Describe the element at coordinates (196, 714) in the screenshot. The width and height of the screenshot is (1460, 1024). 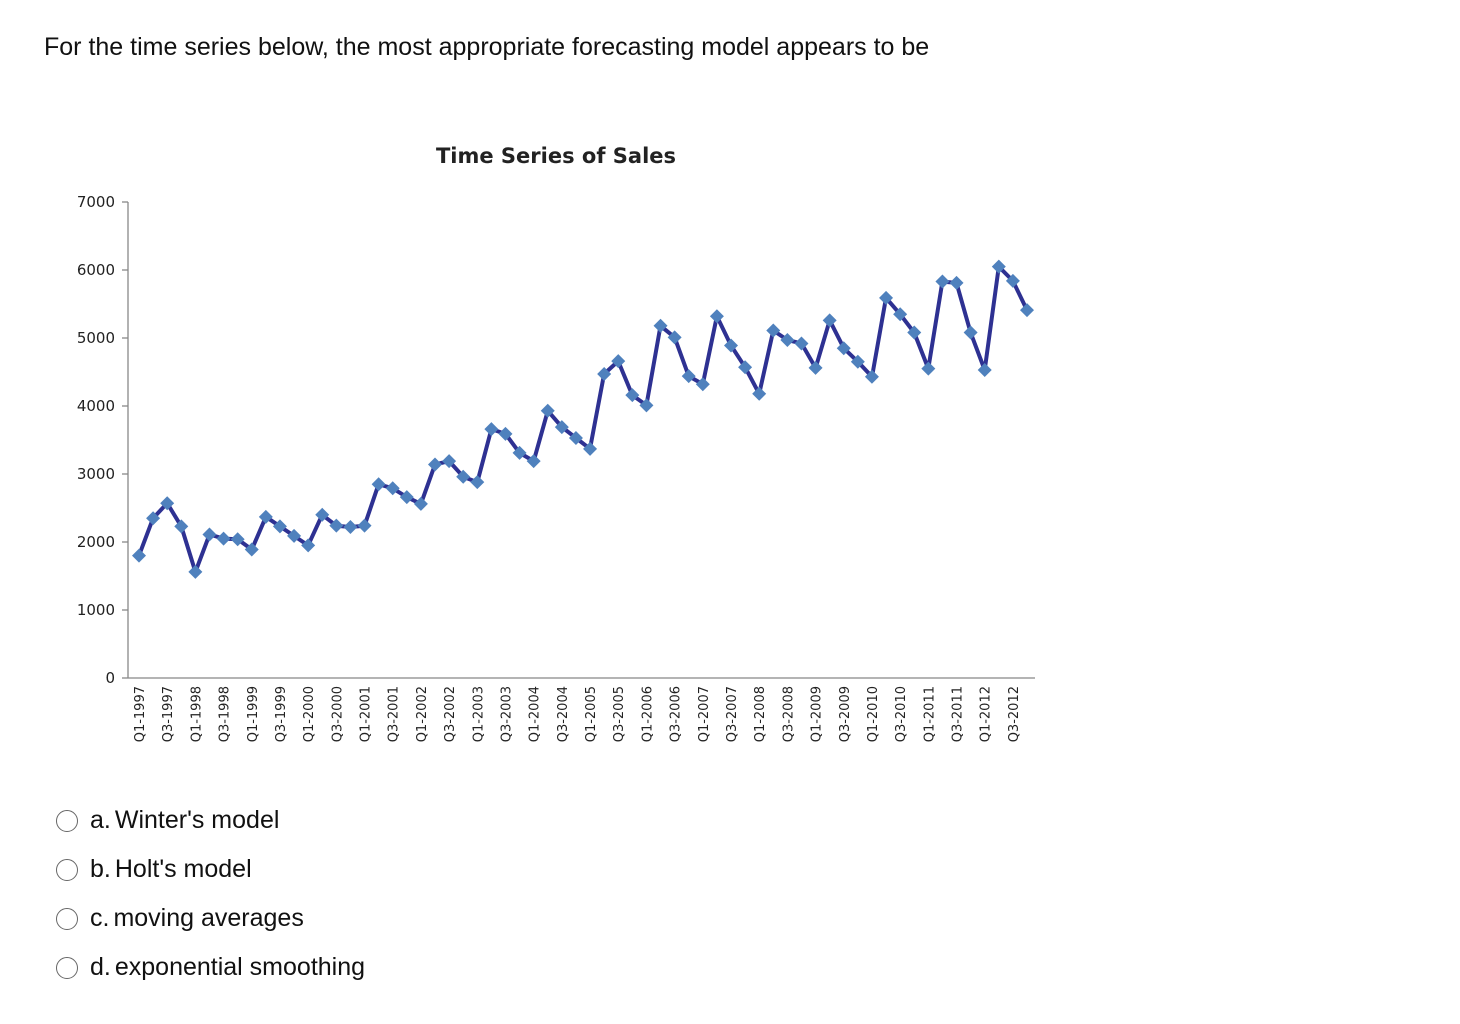
I see `x-tick-label: Q1-1998` at that location.